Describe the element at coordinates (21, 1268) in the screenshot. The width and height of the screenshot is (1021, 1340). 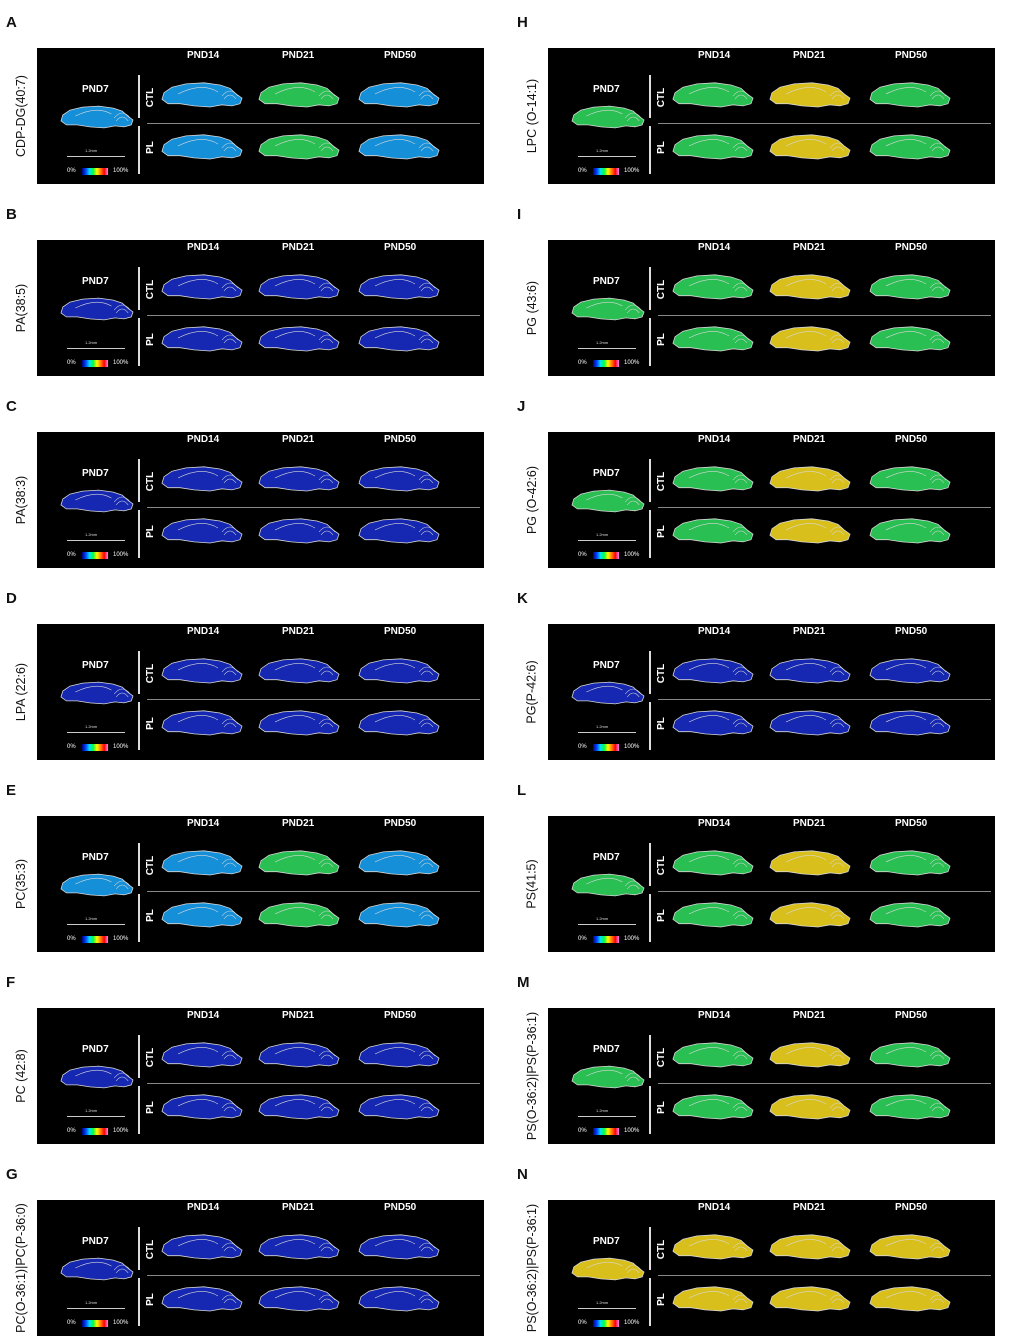
I see `lipid-label: PC(O-36:1)|PC(P-36:0)` at that location.